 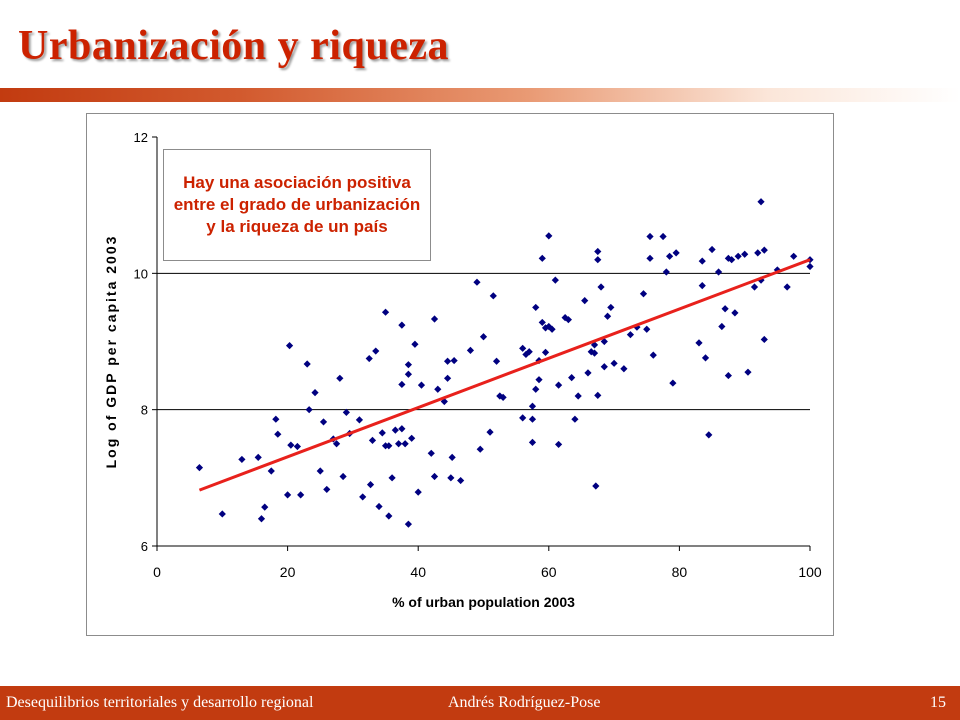 What do you see at coordinates (288, 572) in the screenshot?
I see `x-tick-label: 20` at bounding box center [288, 572].